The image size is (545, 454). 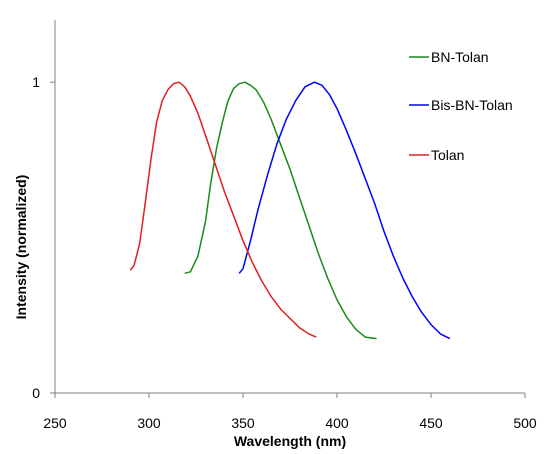 I want to click on y-axis-title: Intensity (normalized), so click(x=21, y=247).